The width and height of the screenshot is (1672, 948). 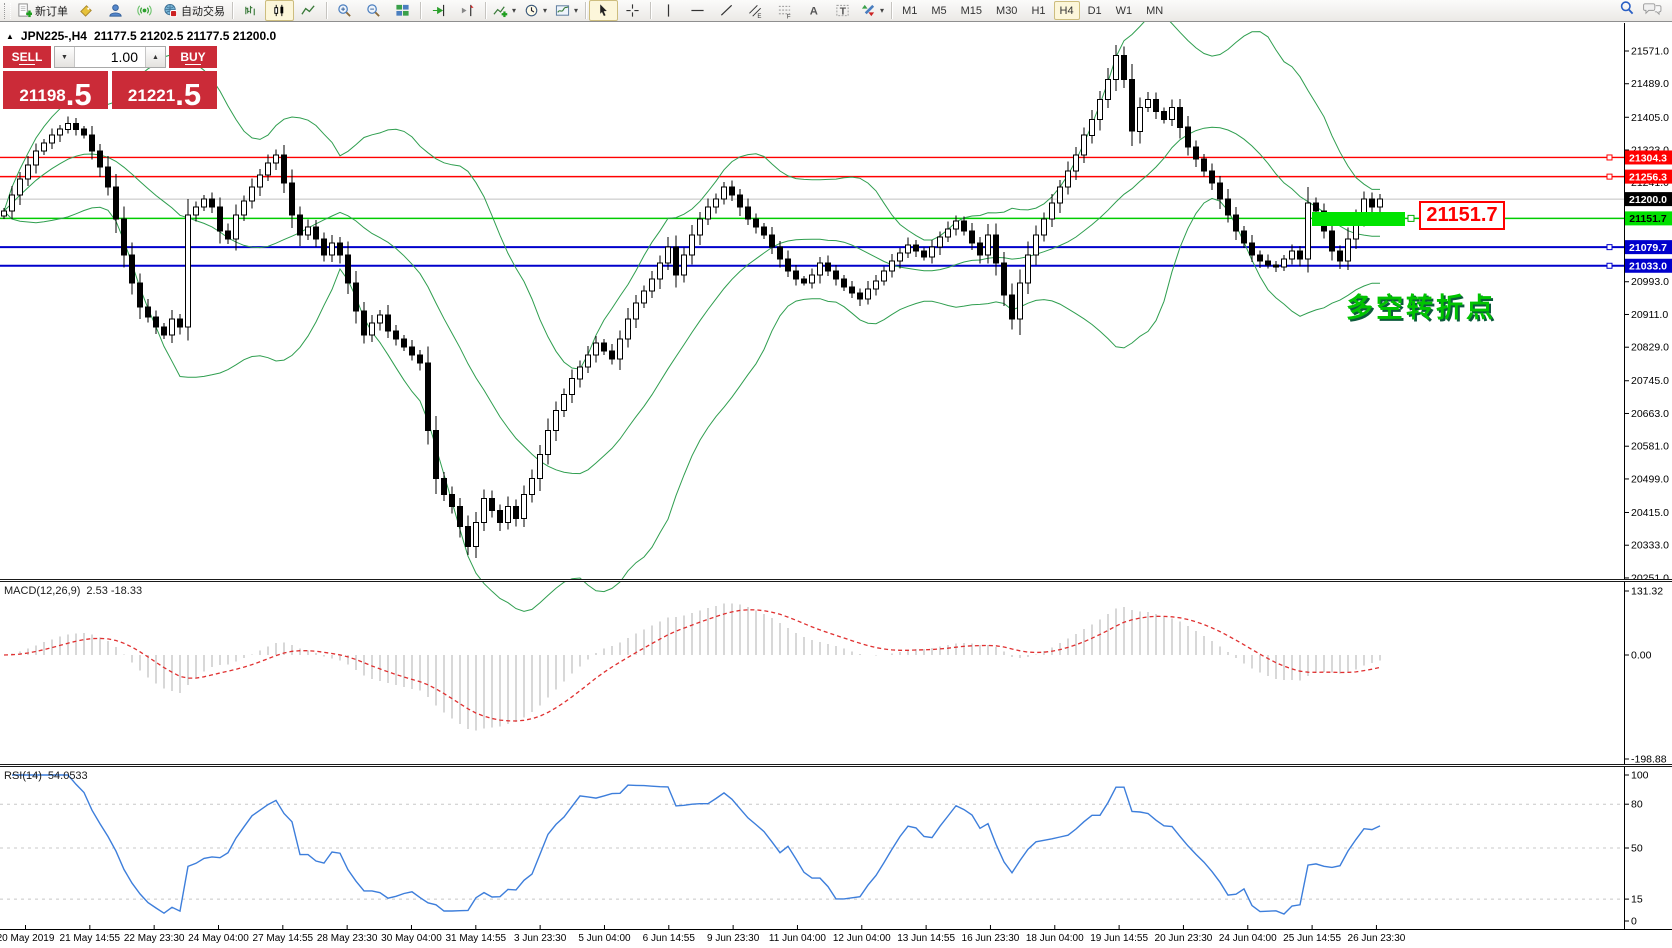 I want to click on price-tag-handle, so click(x=1411, y=218).